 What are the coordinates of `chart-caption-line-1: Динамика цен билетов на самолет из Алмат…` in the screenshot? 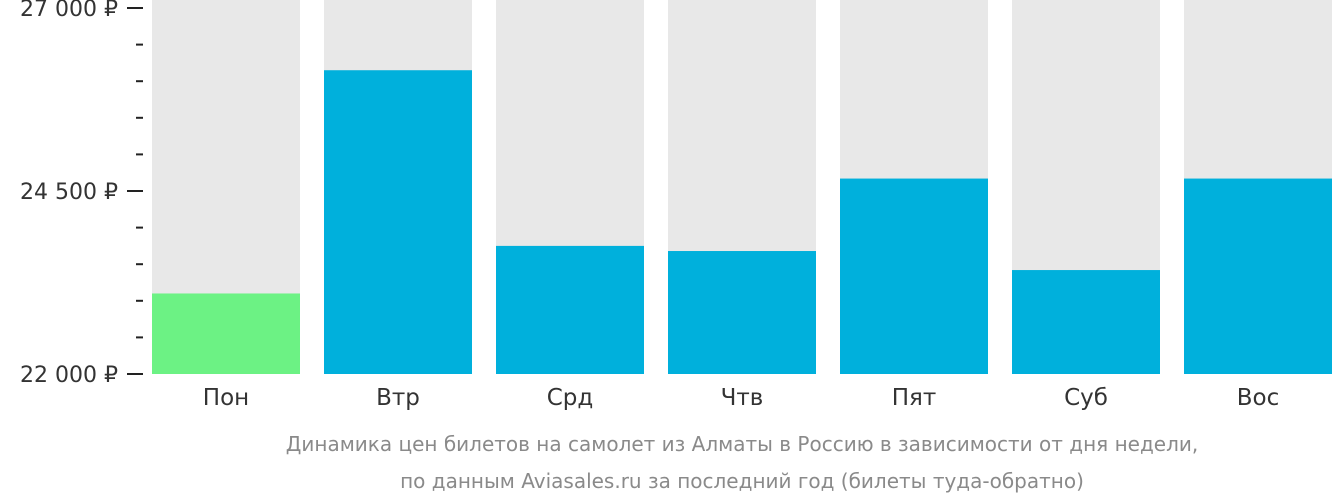 It's located at (742, 444).